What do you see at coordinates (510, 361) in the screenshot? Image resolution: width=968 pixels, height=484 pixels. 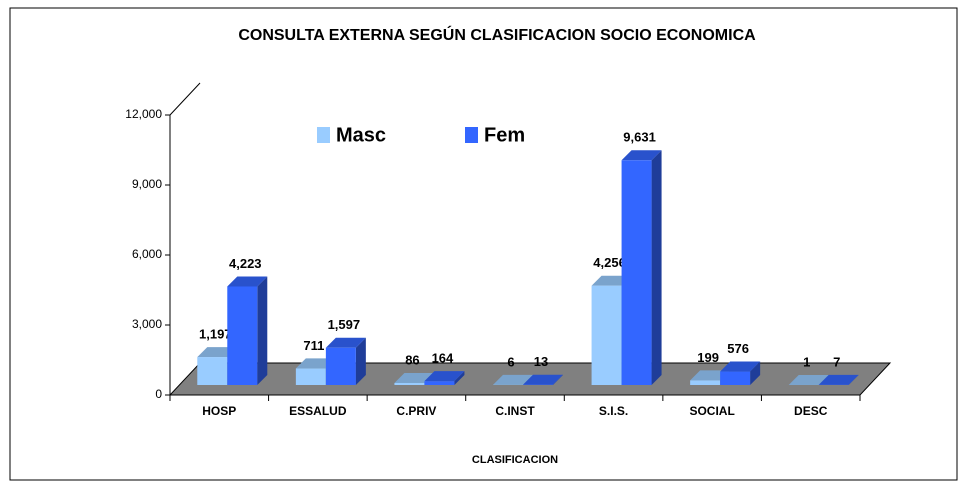 I see `value-label: 6` at bounding box center [510, 361].